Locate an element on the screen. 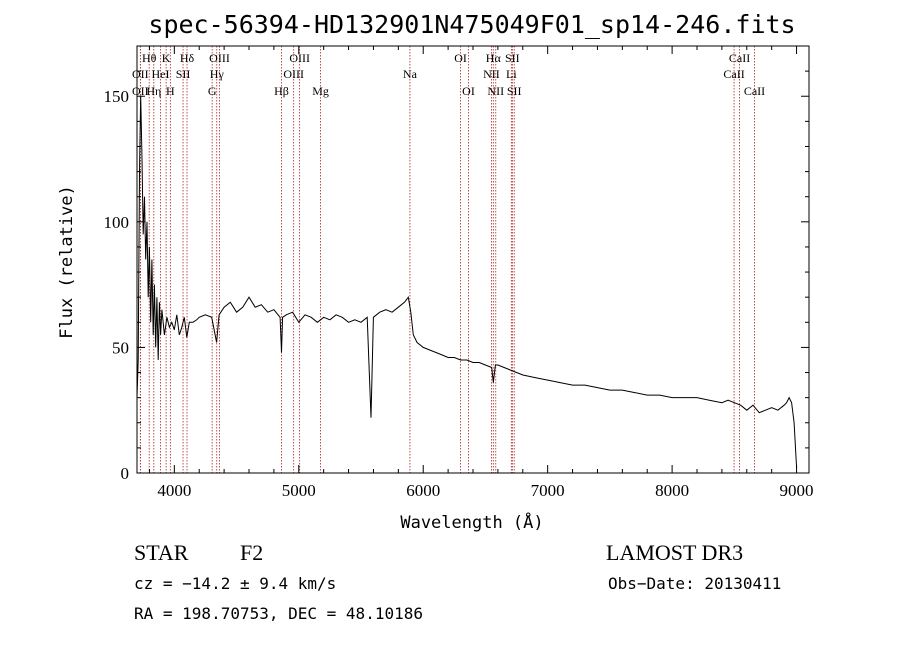  line-label-0: Hθ is located at coordinates (149, 58).